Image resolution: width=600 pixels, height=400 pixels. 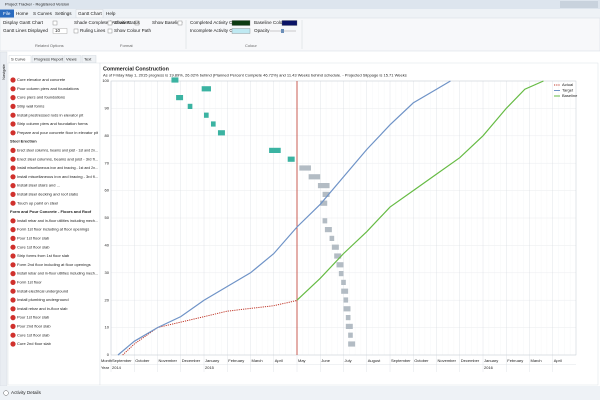 What do you see at coordinates (47, 193) in the screenshot?
I see `task-name: Install steel decking and roof slabs` at bounding box center [47, 193].